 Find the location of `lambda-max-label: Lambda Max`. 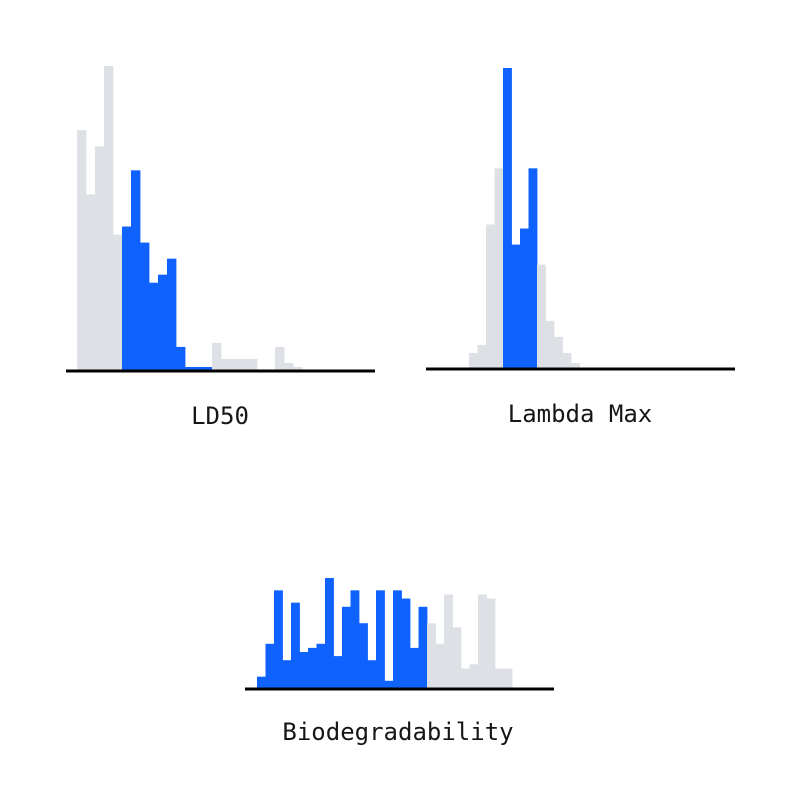

lambda-max-label: Lambda Max is located at coordinates (580, 414).